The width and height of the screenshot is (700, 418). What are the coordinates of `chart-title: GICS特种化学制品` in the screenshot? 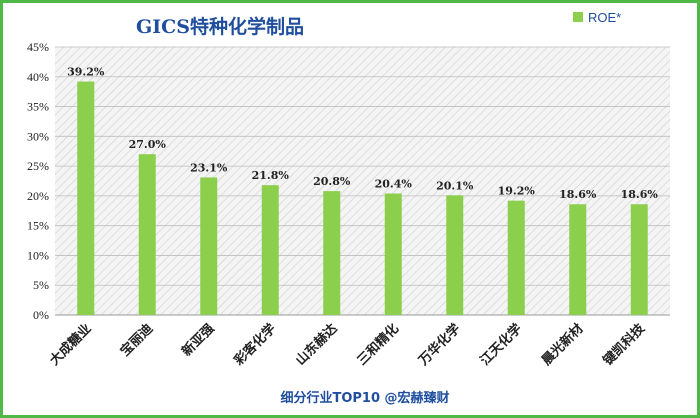 It's located at (220, 26).